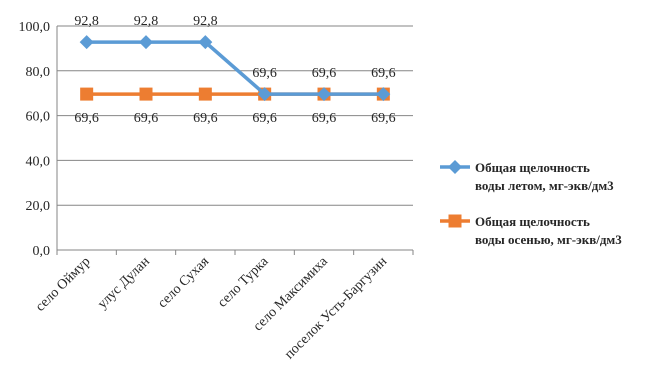  I want to click on series-line, so click(235, 68).